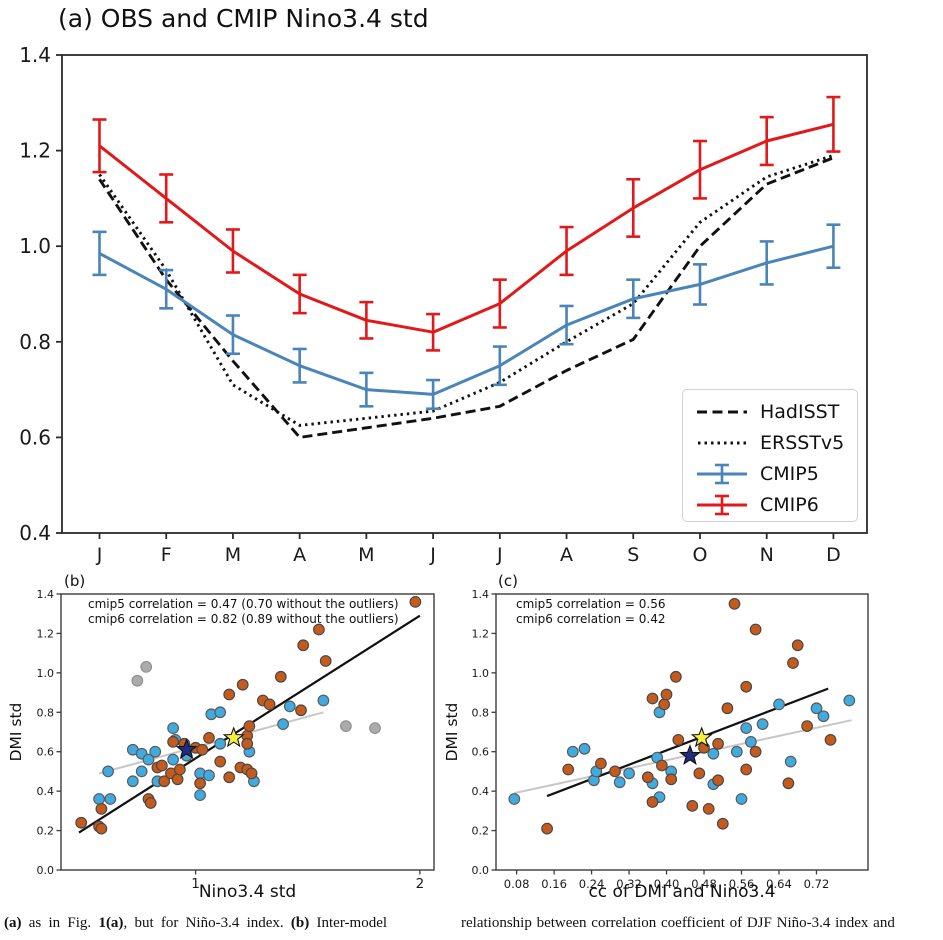  I want to click on caption-segment: Inter-model, so click(348, 923).